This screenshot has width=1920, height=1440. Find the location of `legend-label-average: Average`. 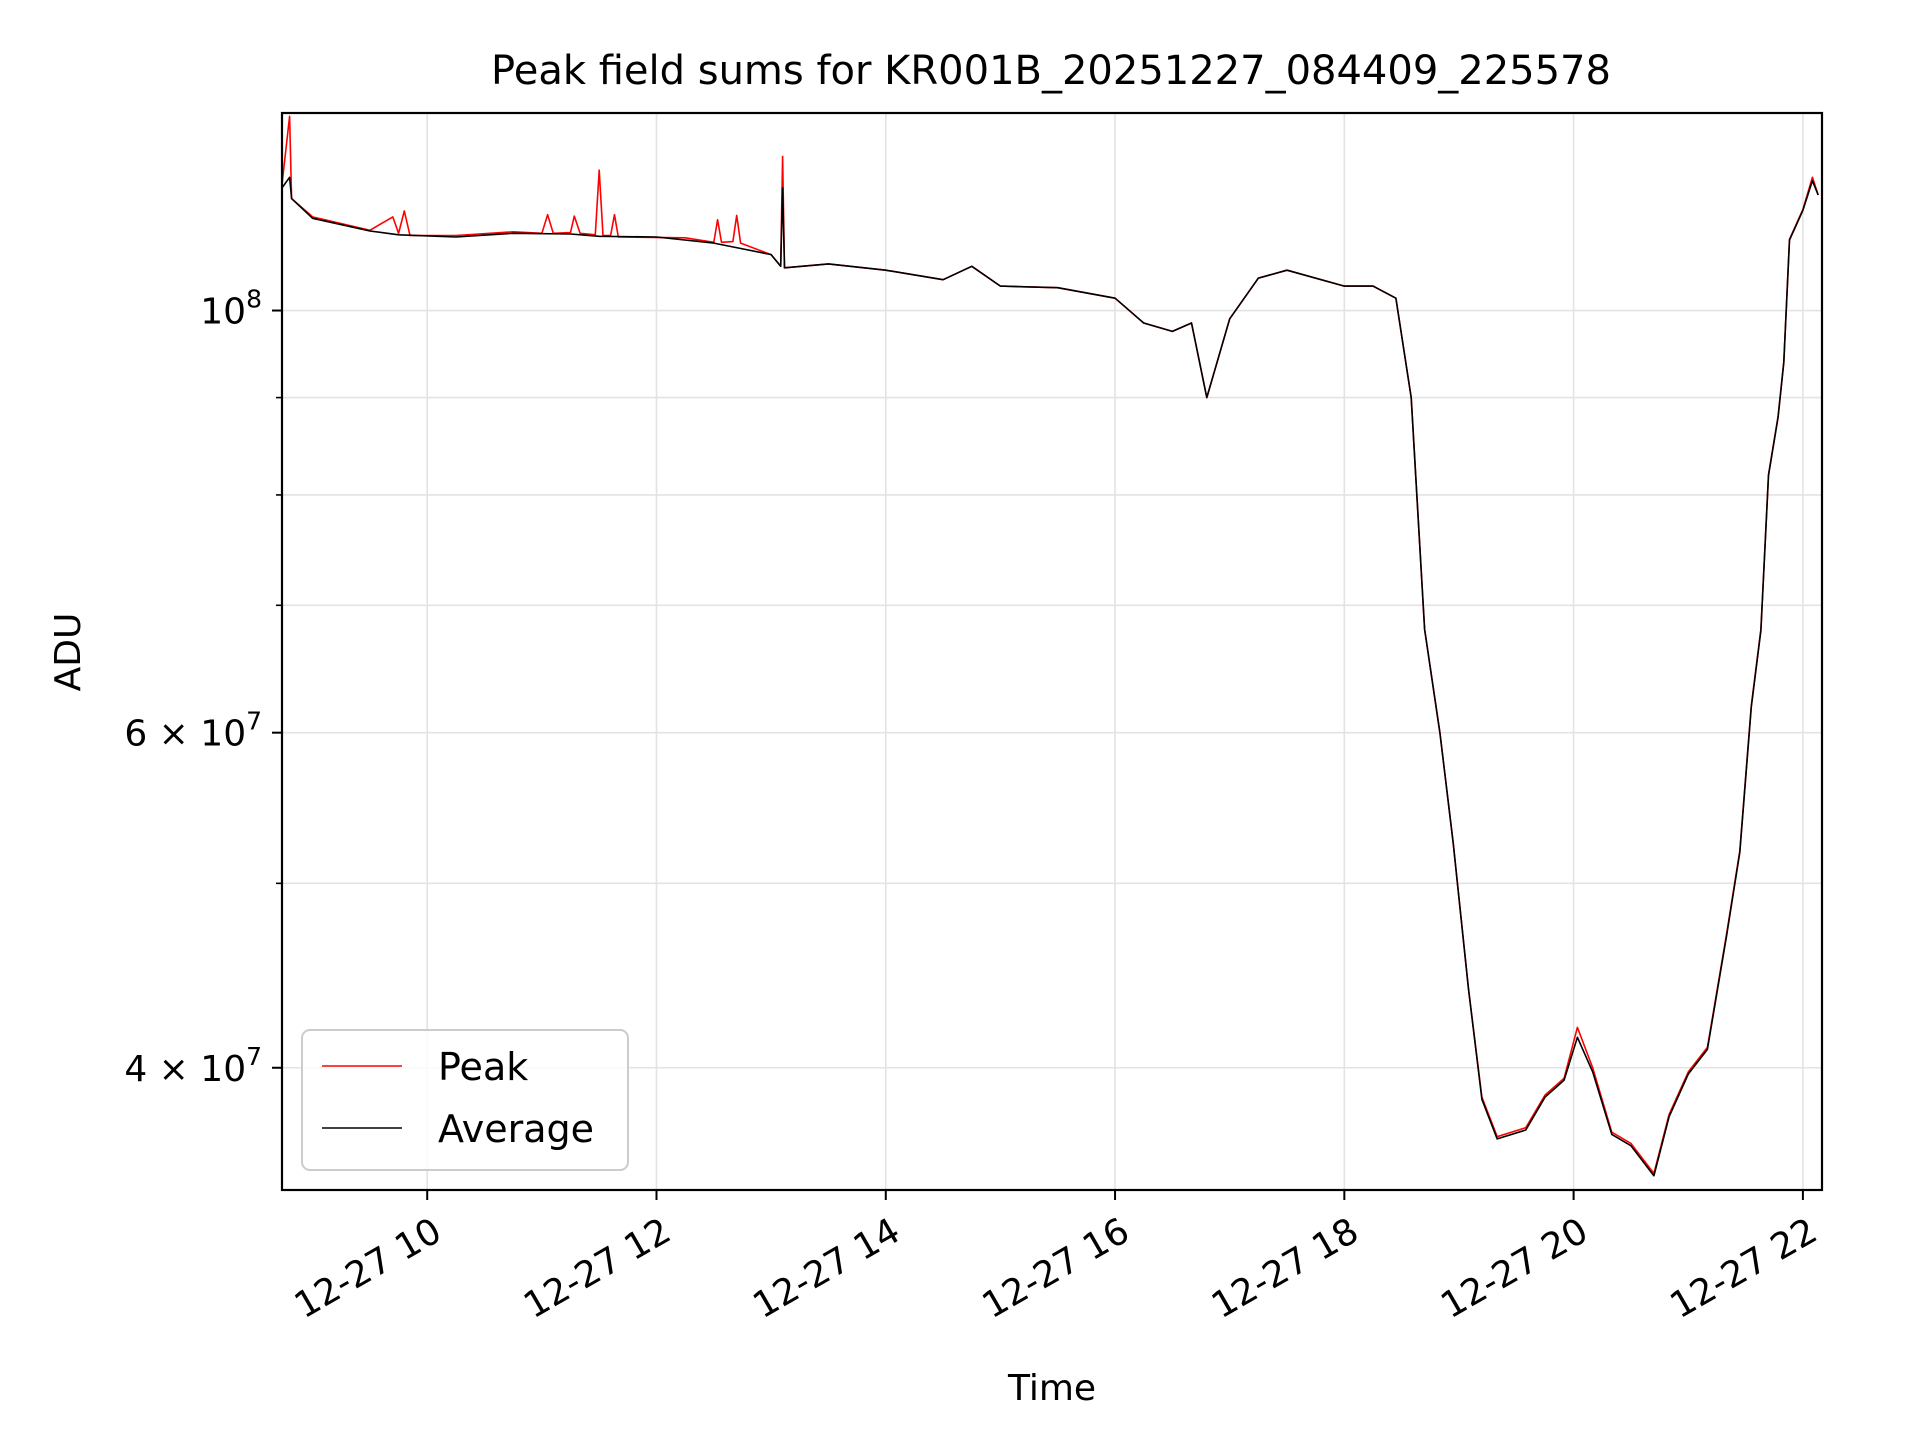

legend-label-average: Average is located at coordinates (516, 1129).